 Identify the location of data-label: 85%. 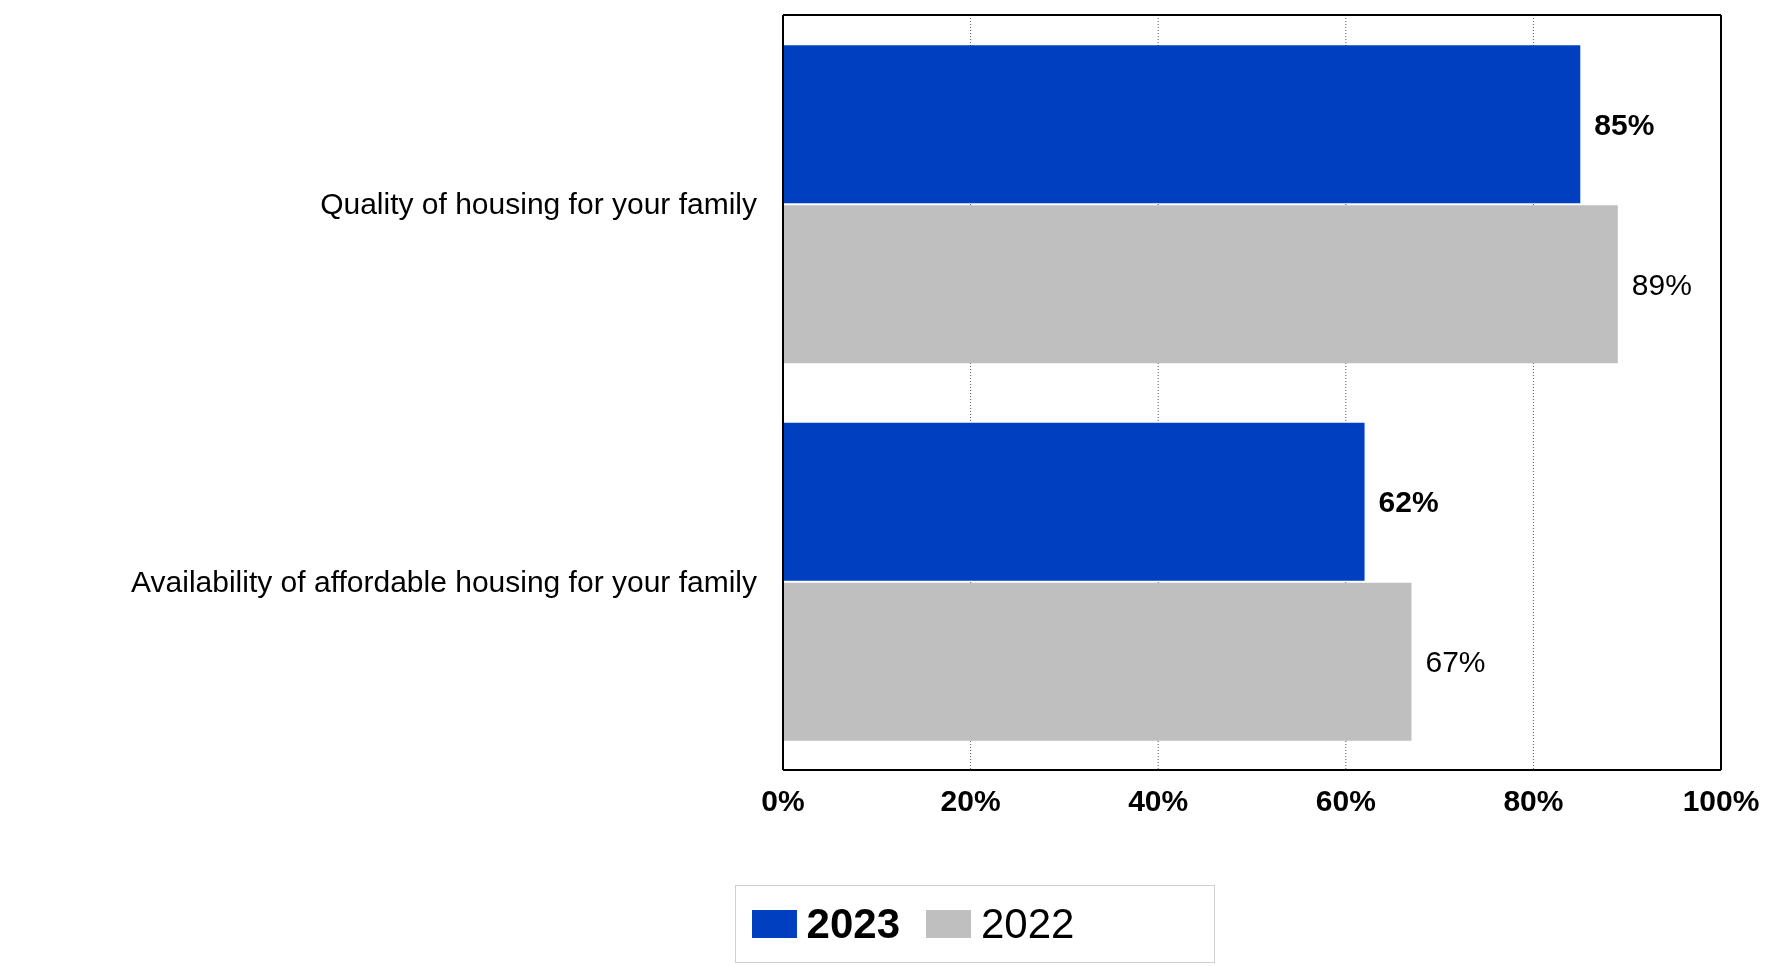
(1624, 124).